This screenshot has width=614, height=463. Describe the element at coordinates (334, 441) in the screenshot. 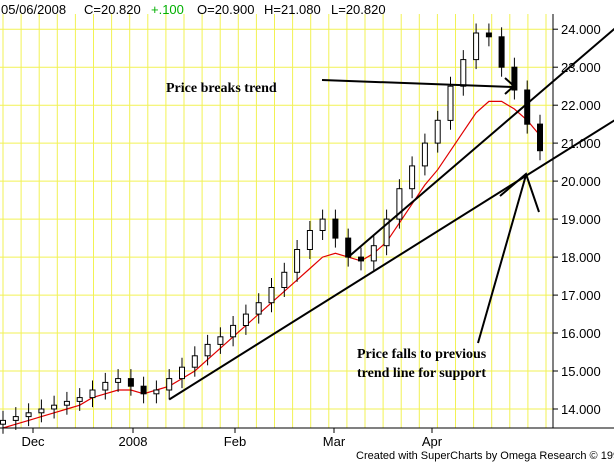

I see `x-tick-label: Mar` at that location.